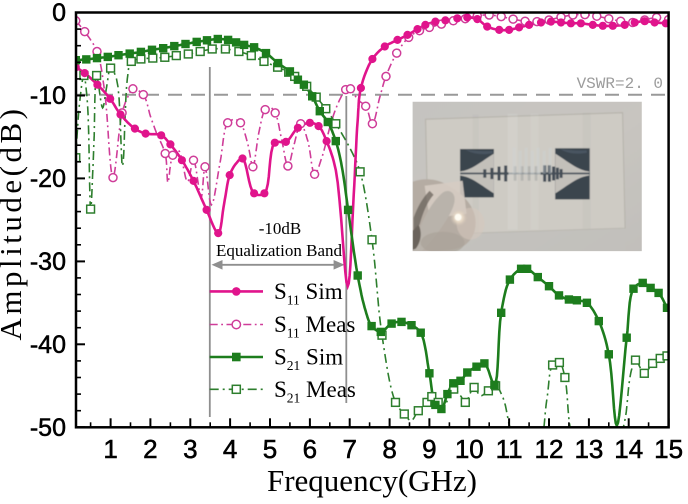  Describe the element at coordinates (270, 449) in the screenshot. I see `svg-text: 5` at that location.